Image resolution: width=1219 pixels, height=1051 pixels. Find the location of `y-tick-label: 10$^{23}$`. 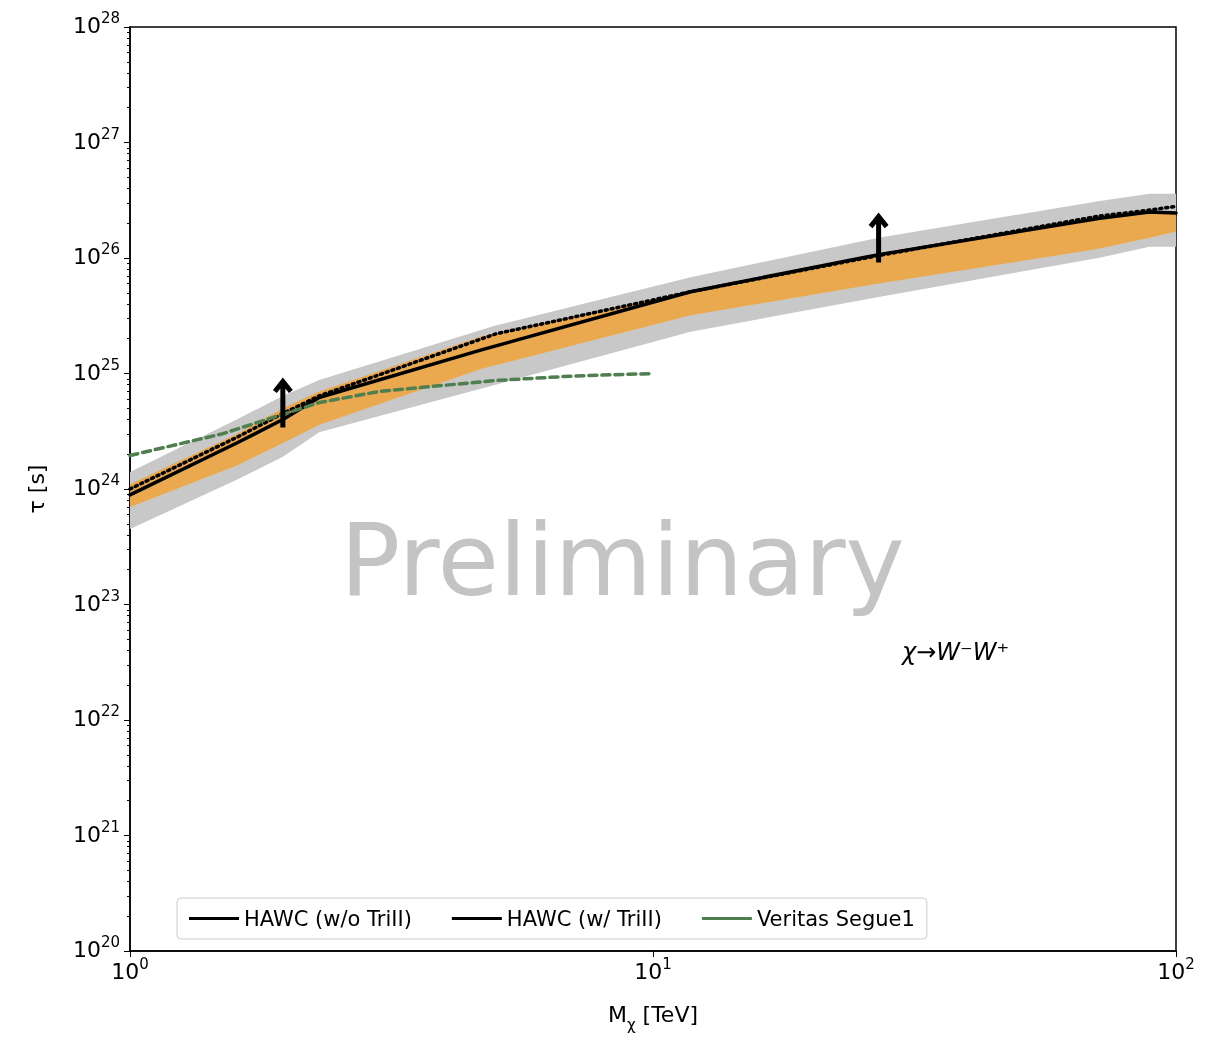

y-tick-label: 10$^{23}$ is located at coordinates (96, 601).